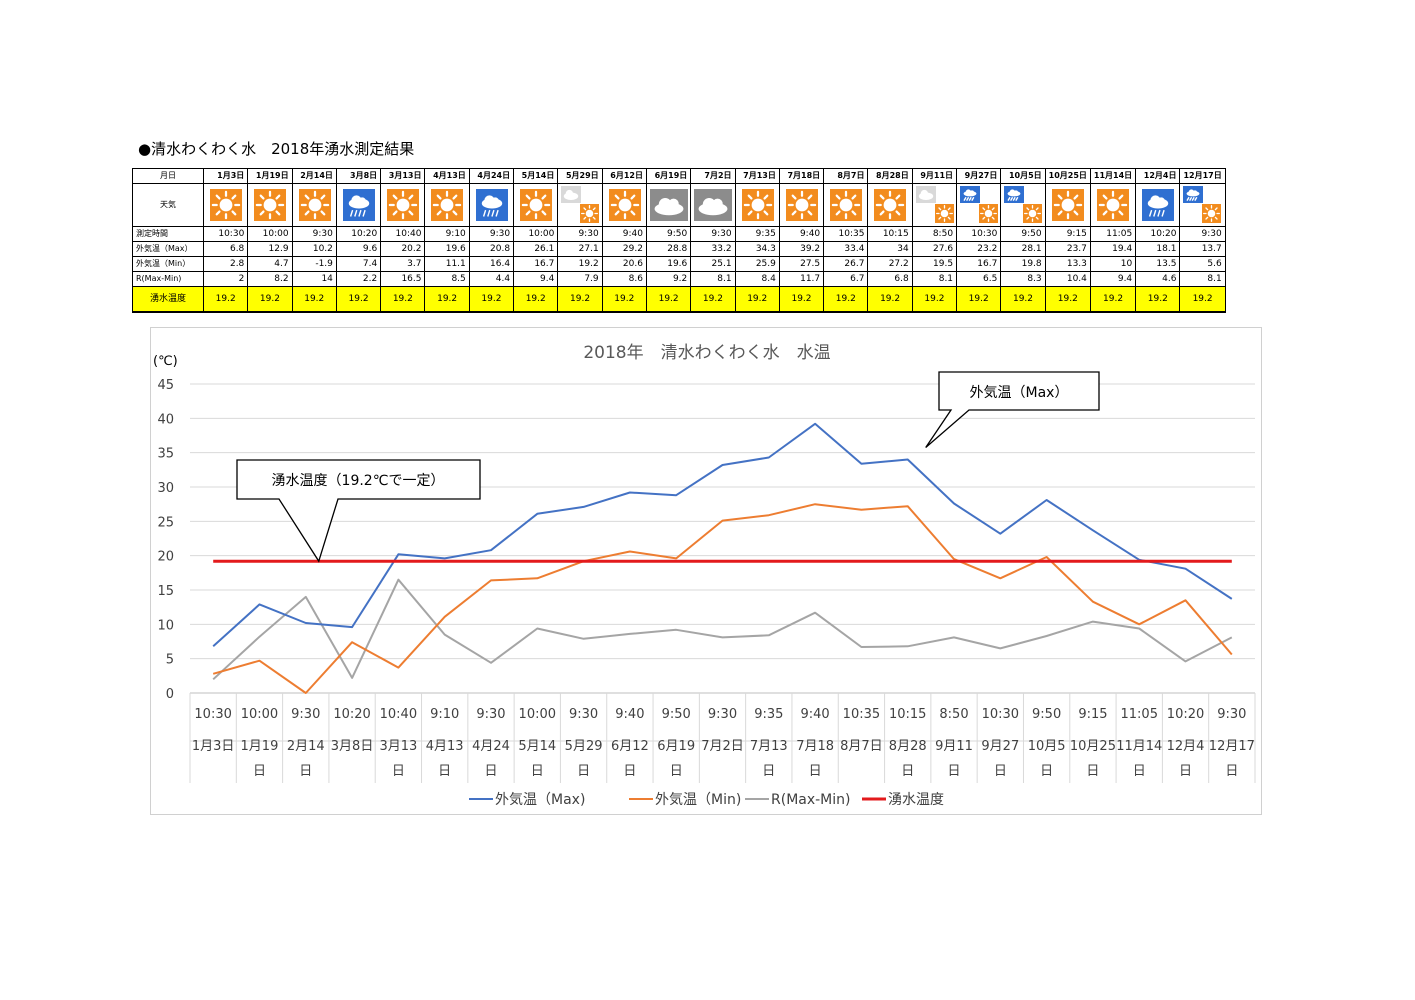 This screenshot has height=1000, width=1415. I want to click on x-tick-date: 1月3日, so click(213, 746).